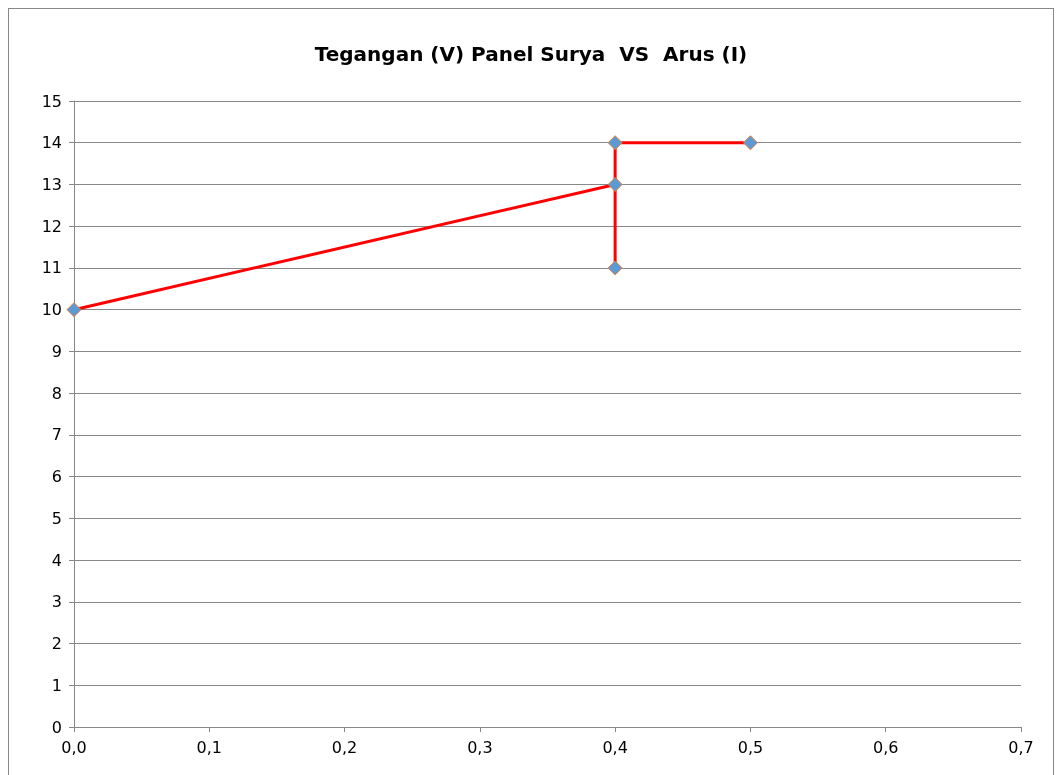  I want to click on chart-title: Tegangan (V) Panel Surya VS Arus (I), so click(531, 54).